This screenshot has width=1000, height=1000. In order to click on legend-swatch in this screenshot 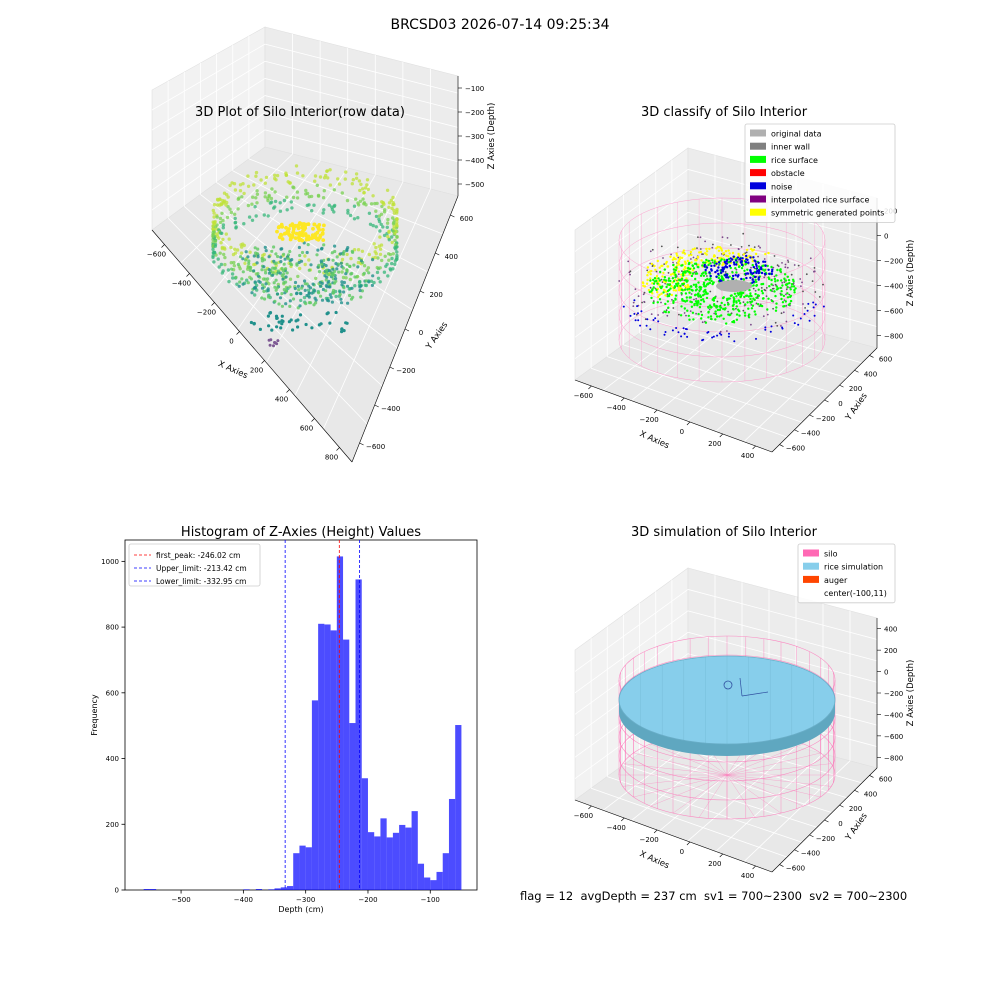, I will do `click(758, 133)`.